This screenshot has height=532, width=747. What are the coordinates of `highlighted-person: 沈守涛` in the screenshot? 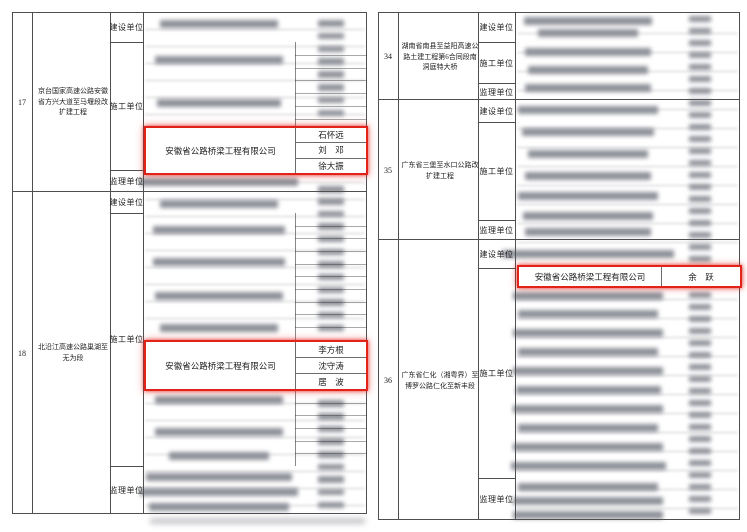 It's located at (331, 365).